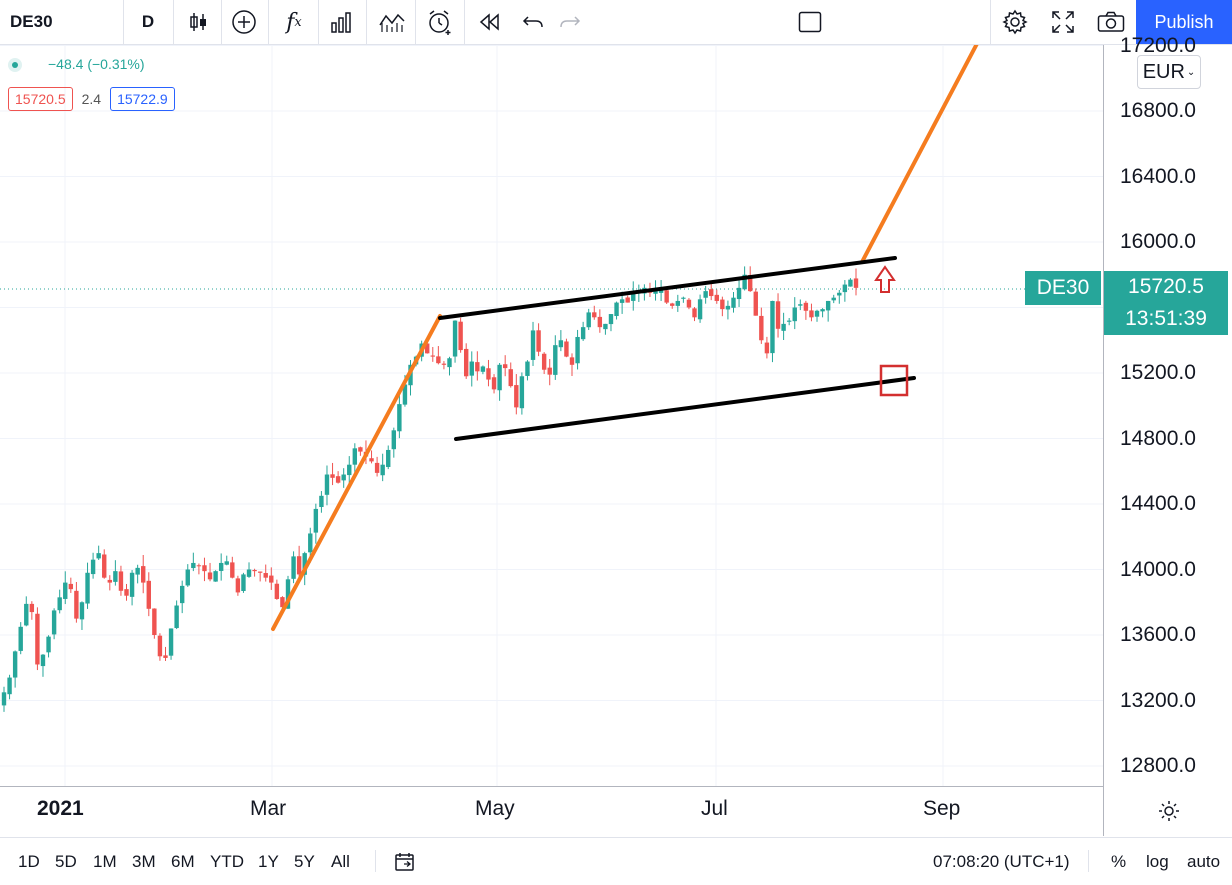 The width and height of the screenshot is (1232, 885). What do you see at coordinates (144, 861) in the screenshot?
I see `range-3m: 3M` at bounding box center [144, 861].